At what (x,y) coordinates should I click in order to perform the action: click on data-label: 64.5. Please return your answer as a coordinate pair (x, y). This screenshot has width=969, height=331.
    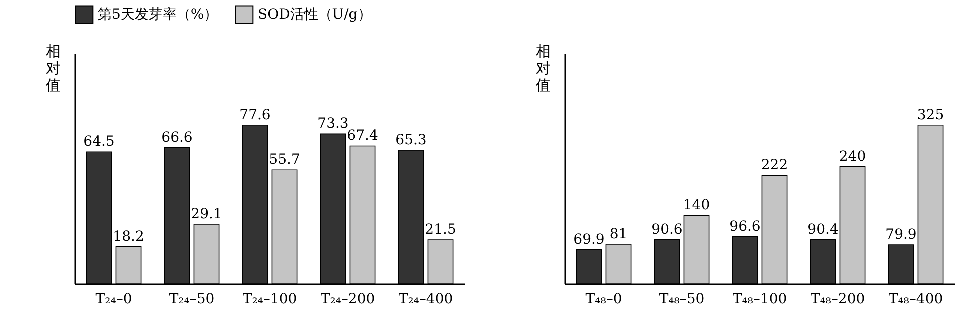
    Looking at the image, I should click on (99, 142).